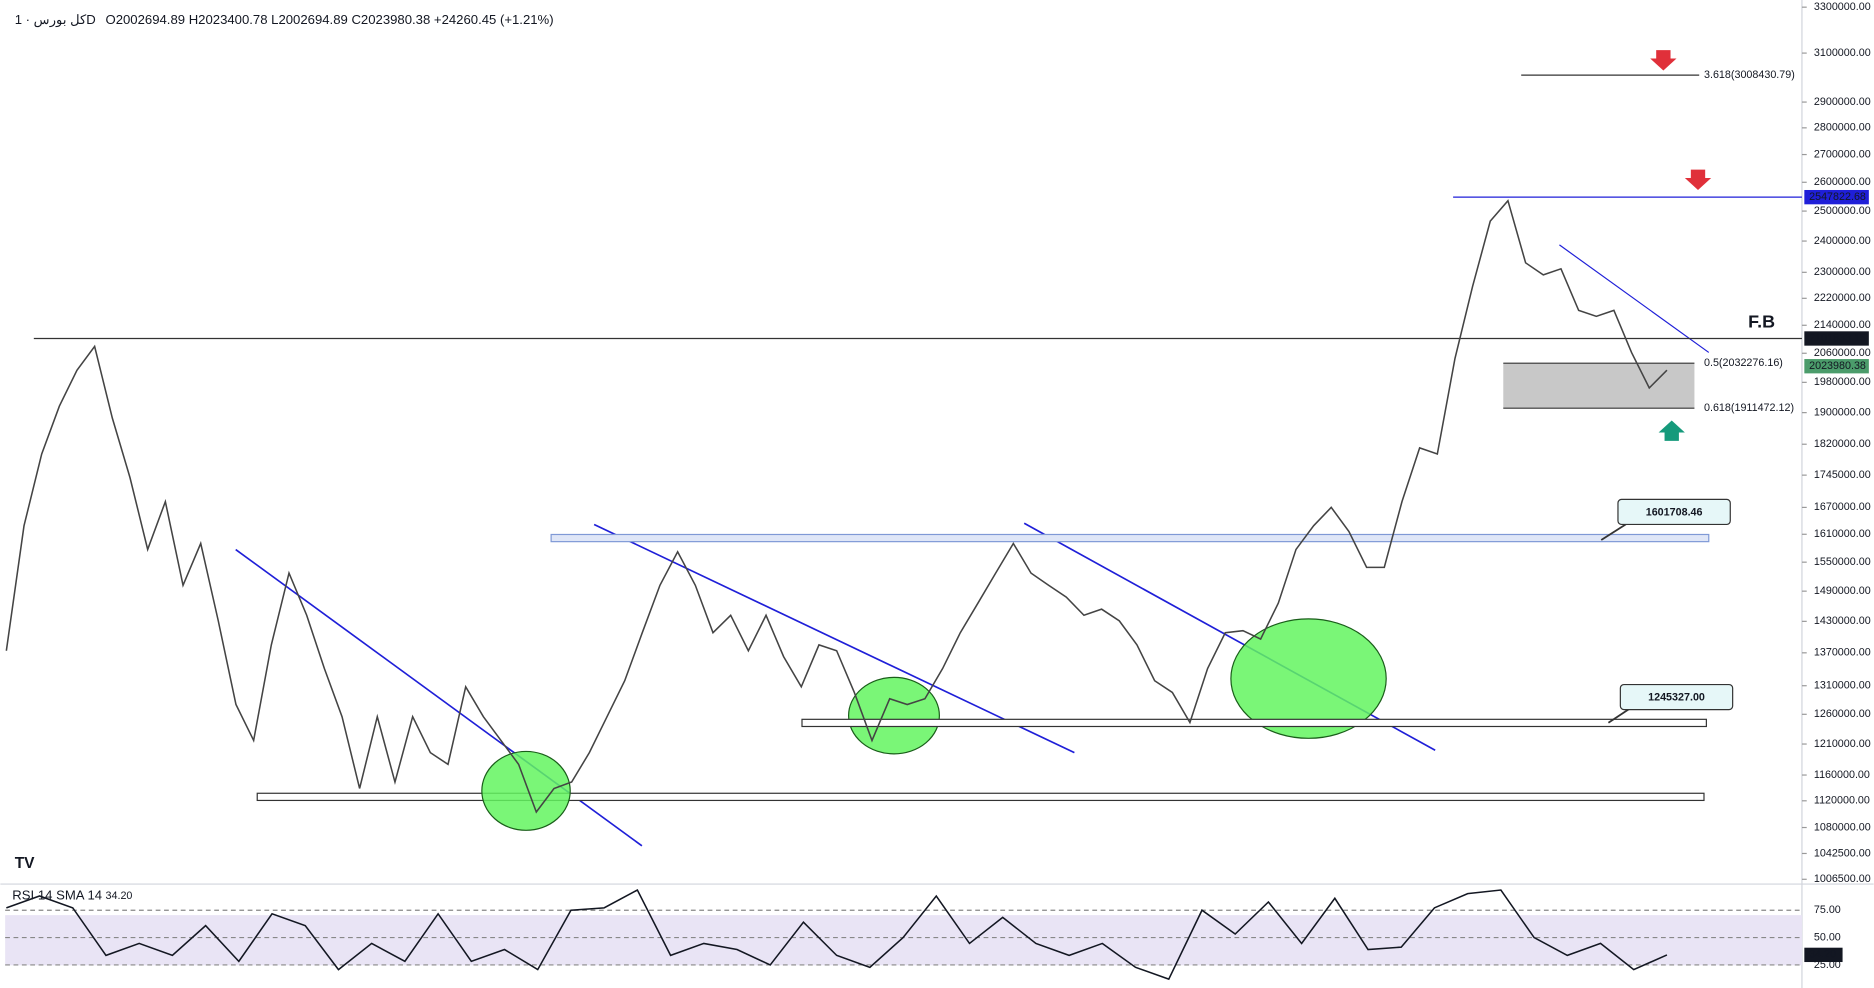  Describe the element at coordinates (1842, 154) in the screenshot. I see `y-tick-label: 2700000.00` at that location.